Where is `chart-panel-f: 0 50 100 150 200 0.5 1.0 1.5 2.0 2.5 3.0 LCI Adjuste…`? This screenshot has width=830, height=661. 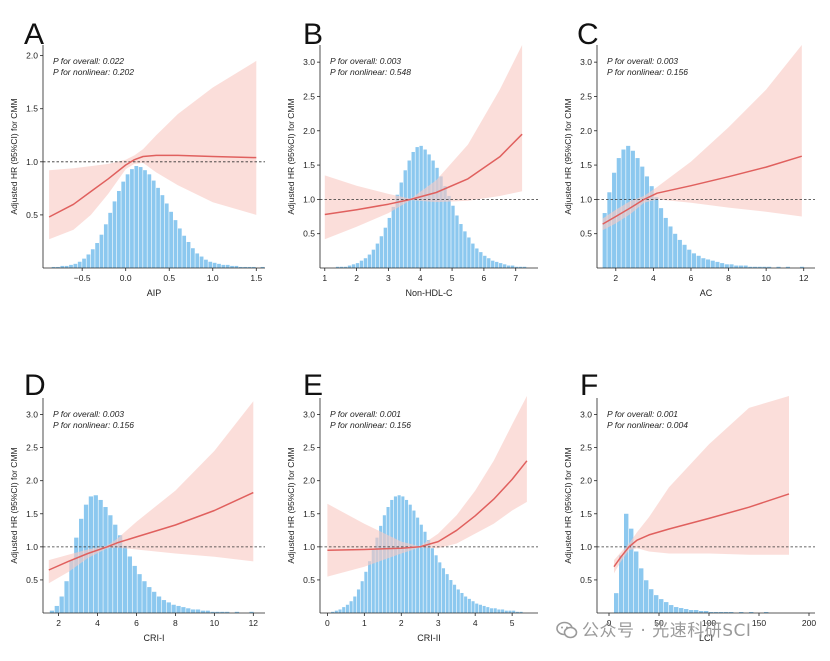
chart-panel-f: 0 50 100 150 200 0.5 1.0 1.5 2.0 2.5 3.0 LCI Adjuste… is located at coordinates (689, 506).